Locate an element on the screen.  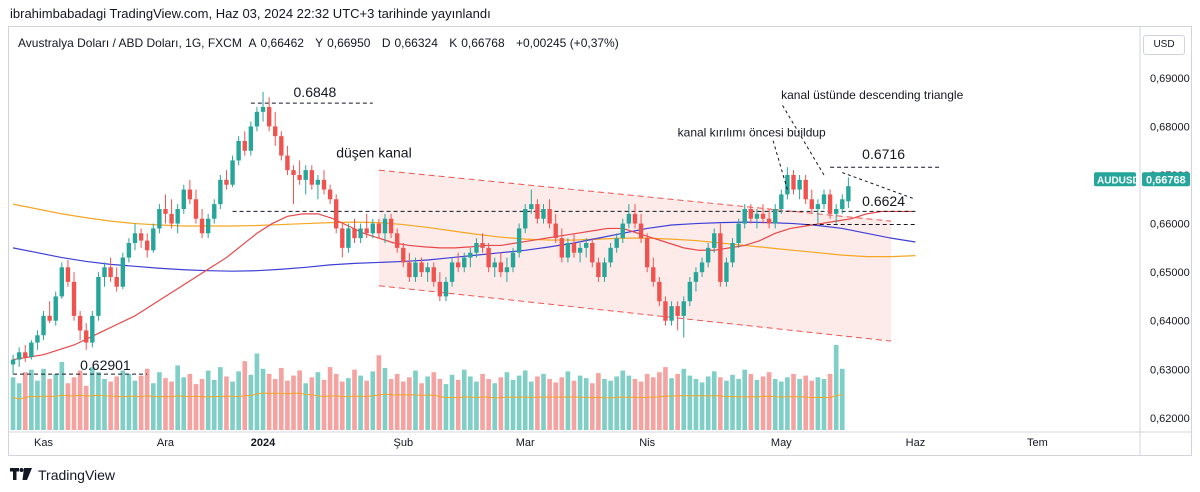
currency-button: USD is located at coordinates (1164, 45).